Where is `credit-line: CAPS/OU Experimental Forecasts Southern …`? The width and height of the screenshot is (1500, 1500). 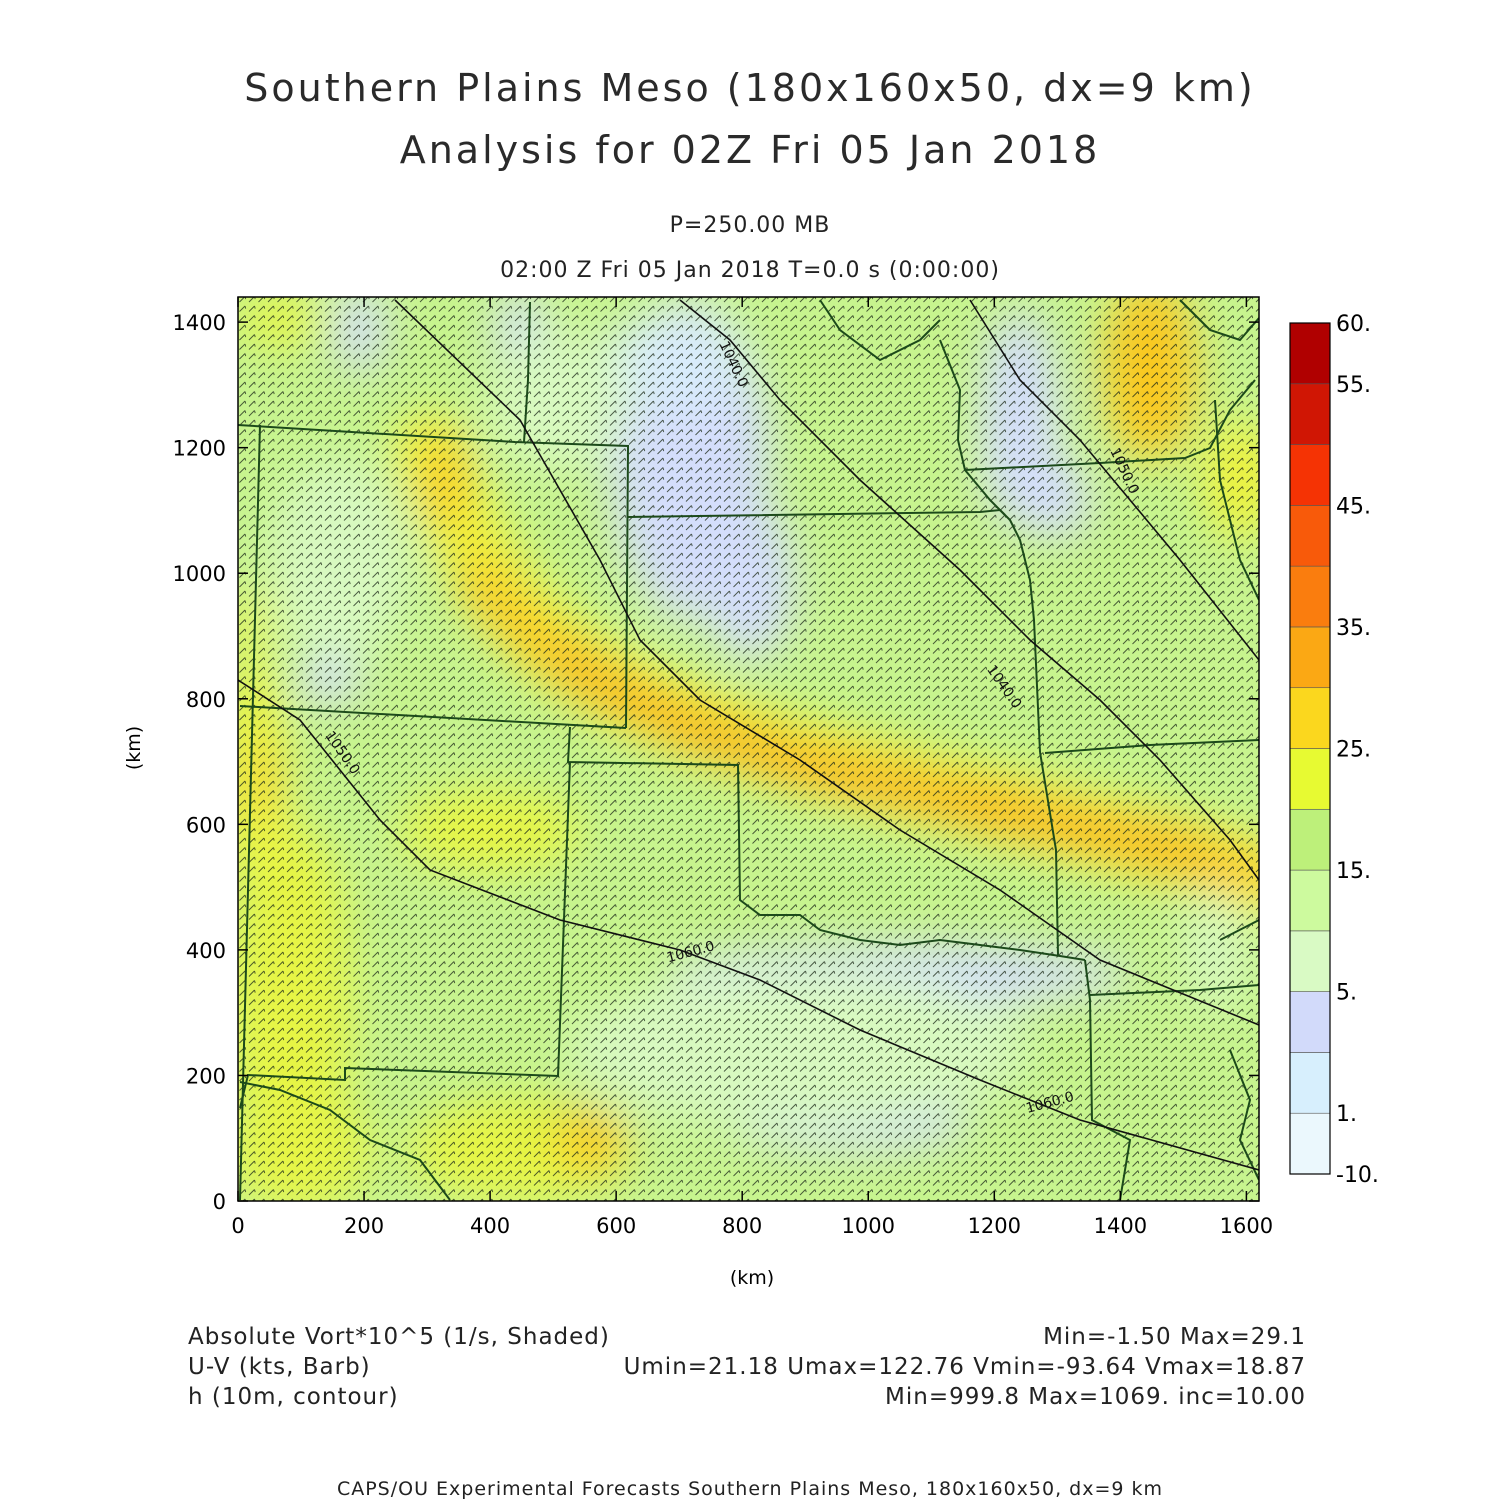
credit-line: CAPS/OU Experimental Forecasts Southern … is located at coordinates (750, 1489).